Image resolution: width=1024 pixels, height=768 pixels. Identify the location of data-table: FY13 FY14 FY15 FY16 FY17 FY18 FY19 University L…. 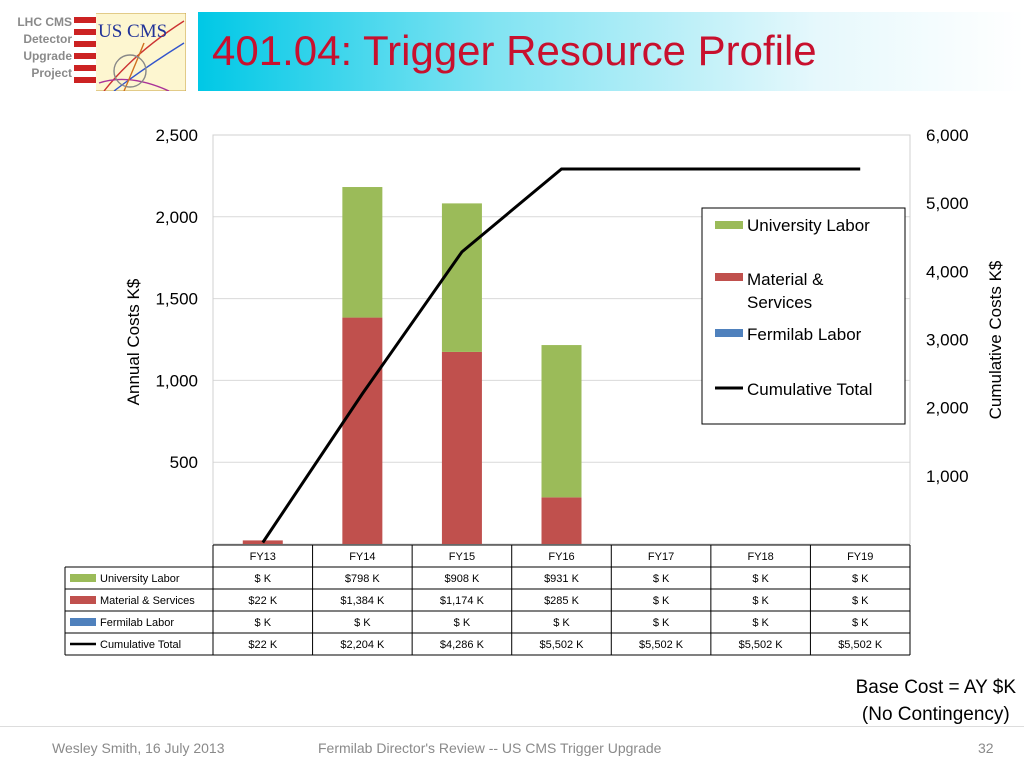
(487, 600).